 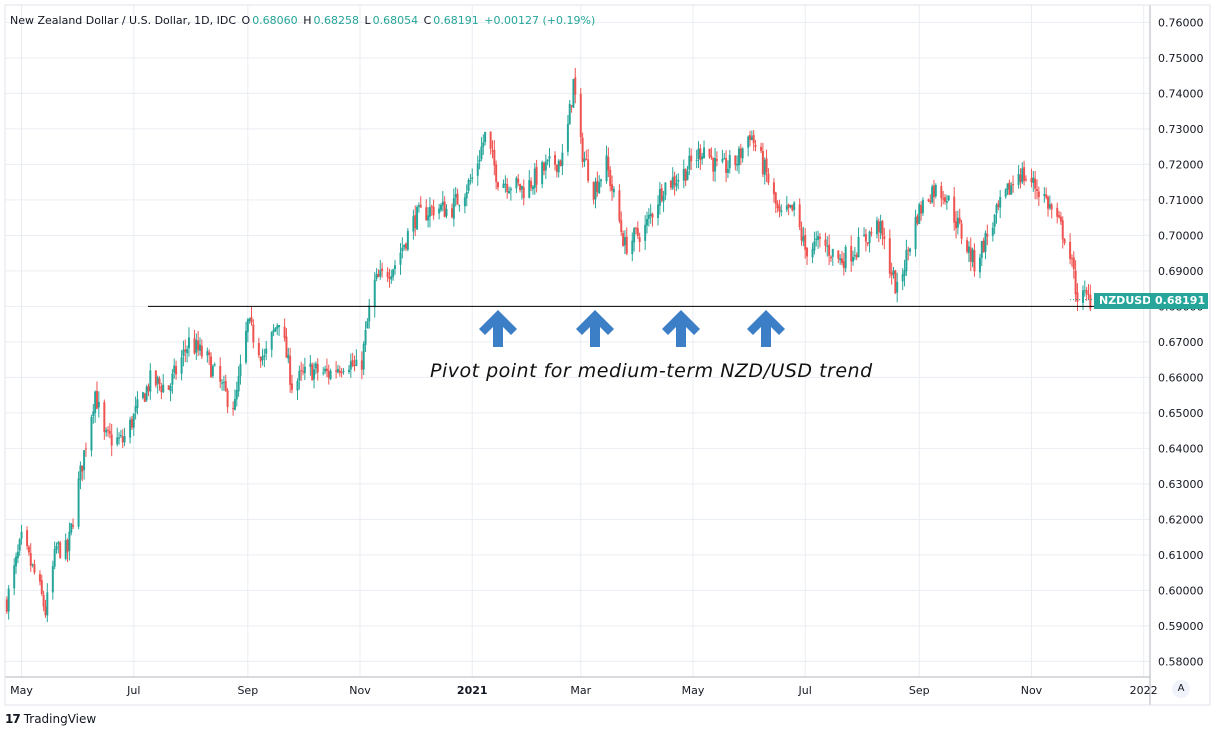 What do you see at coordinates (583, 690) in the screenshot?
I see `time-axis: May Jul Sep Nov 2021 Mar May Jul Sep Nov 2022` at bounding box center [583, 690].